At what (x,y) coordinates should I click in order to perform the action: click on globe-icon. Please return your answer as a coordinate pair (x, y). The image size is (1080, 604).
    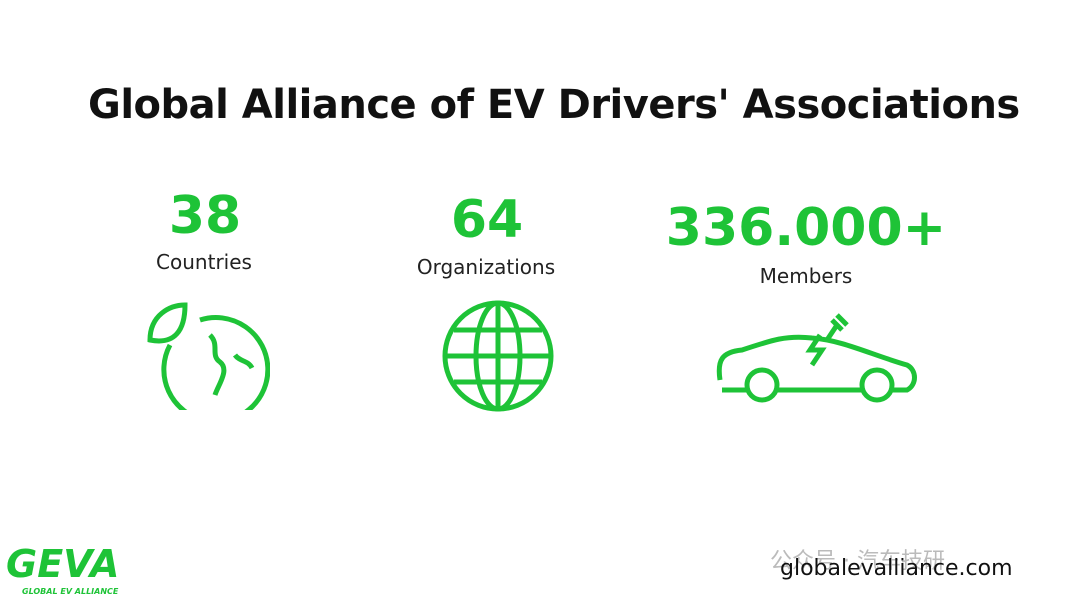
    Looking at the image, I should click on (498, 356).